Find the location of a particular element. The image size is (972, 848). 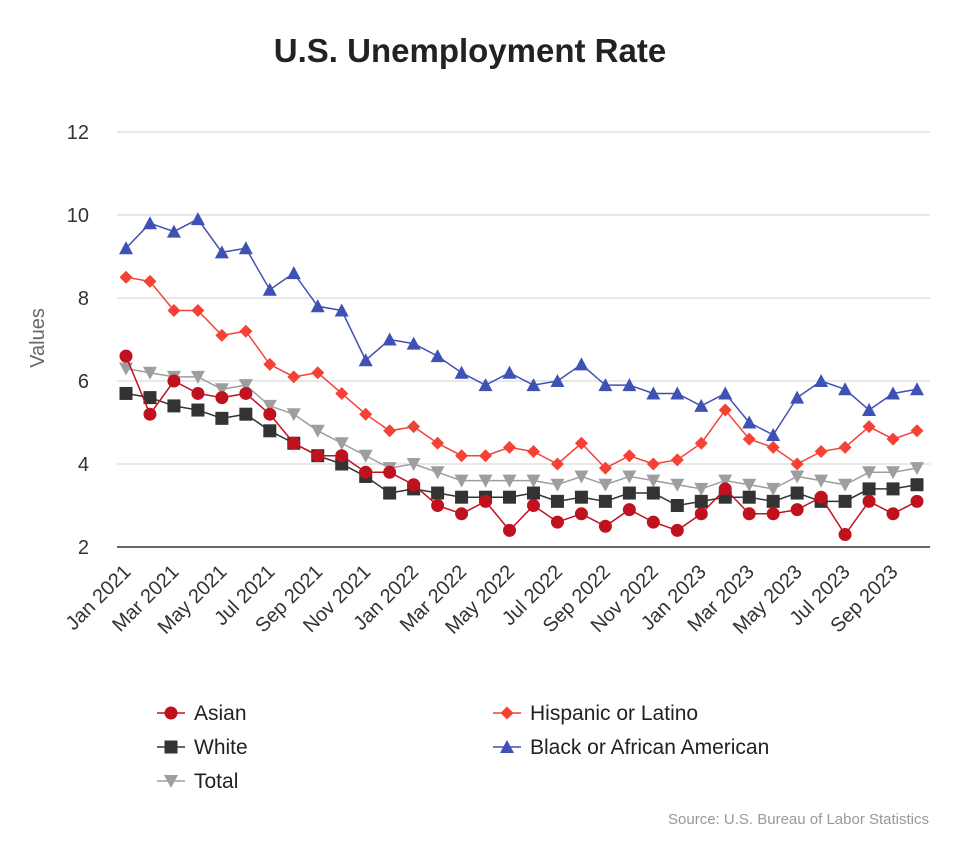

series-line-total is located at coordinates (521, 428).